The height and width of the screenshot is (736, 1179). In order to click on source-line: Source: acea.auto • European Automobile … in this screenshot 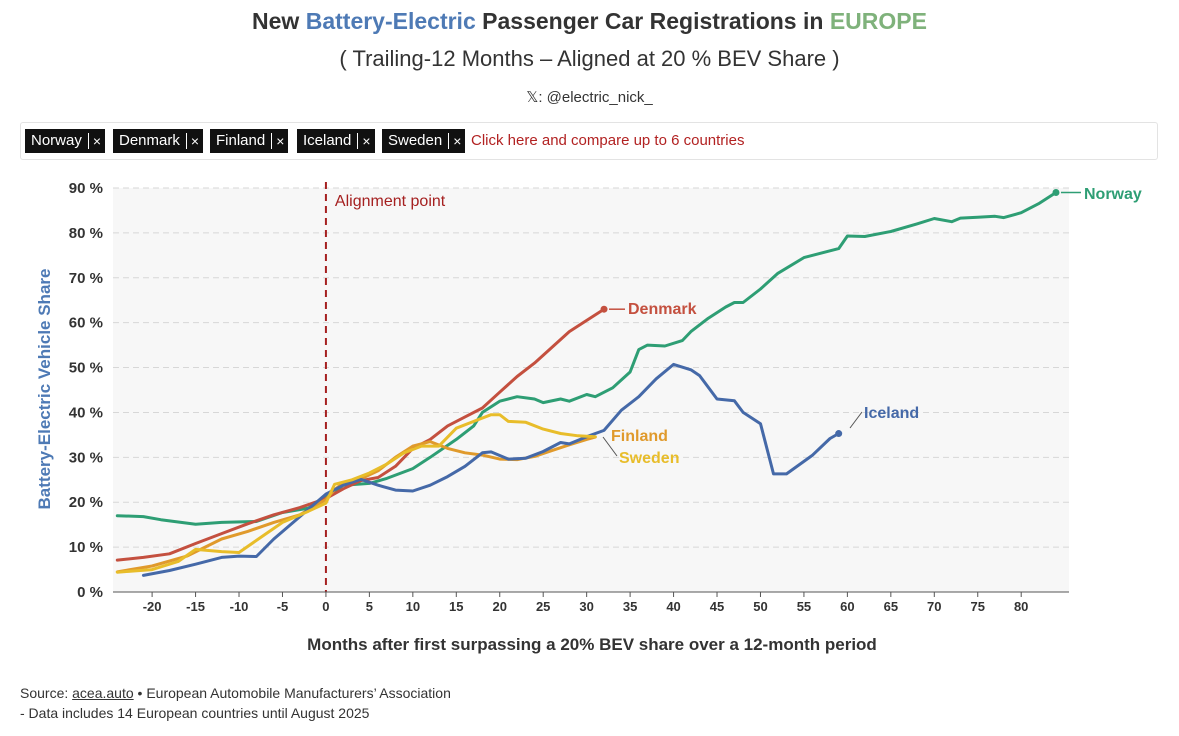, I will do `click(235, 693)`.